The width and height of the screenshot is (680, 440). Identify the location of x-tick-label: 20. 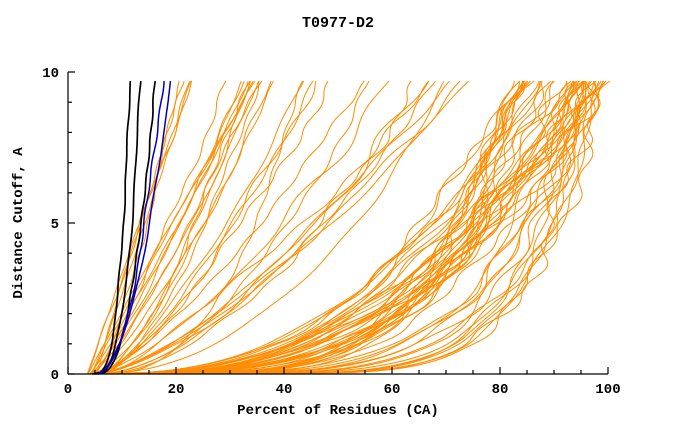
(176, 390).